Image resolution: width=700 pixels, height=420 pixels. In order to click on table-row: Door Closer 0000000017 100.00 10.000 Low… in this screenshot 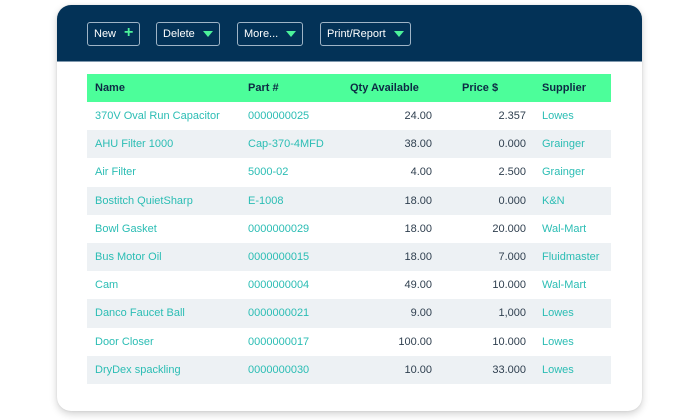, I will do `click(349, 342)`.